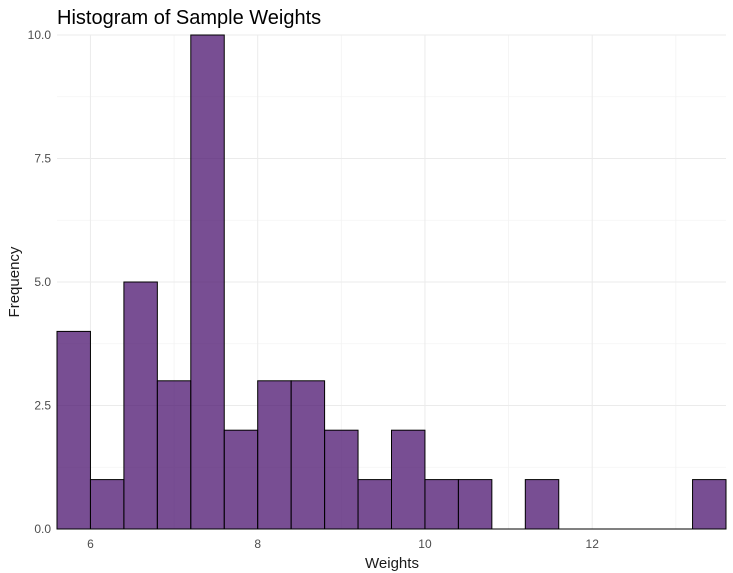 The height and width of the screenshot is (573, 733). I want to click on x-tick-label: 10, so click(425, 544).